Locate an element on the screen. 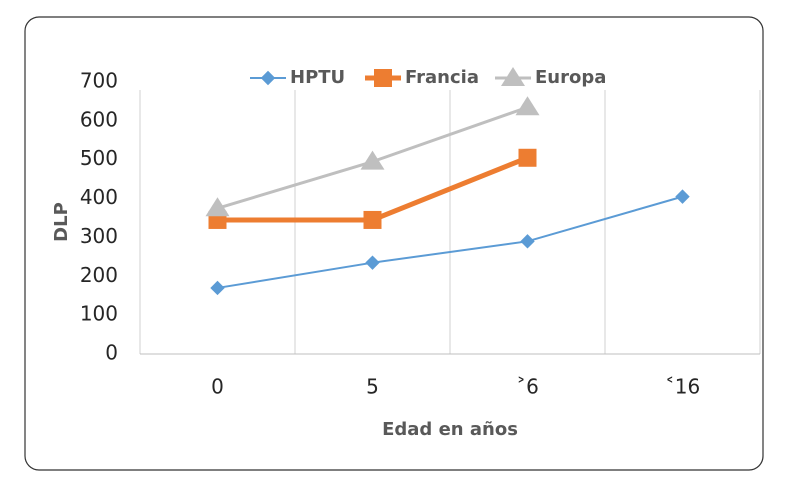 Image resolution: width=795 pixels, height=485 pixels. x-tick-label: ˂16 is located at coordinates (682, 387).